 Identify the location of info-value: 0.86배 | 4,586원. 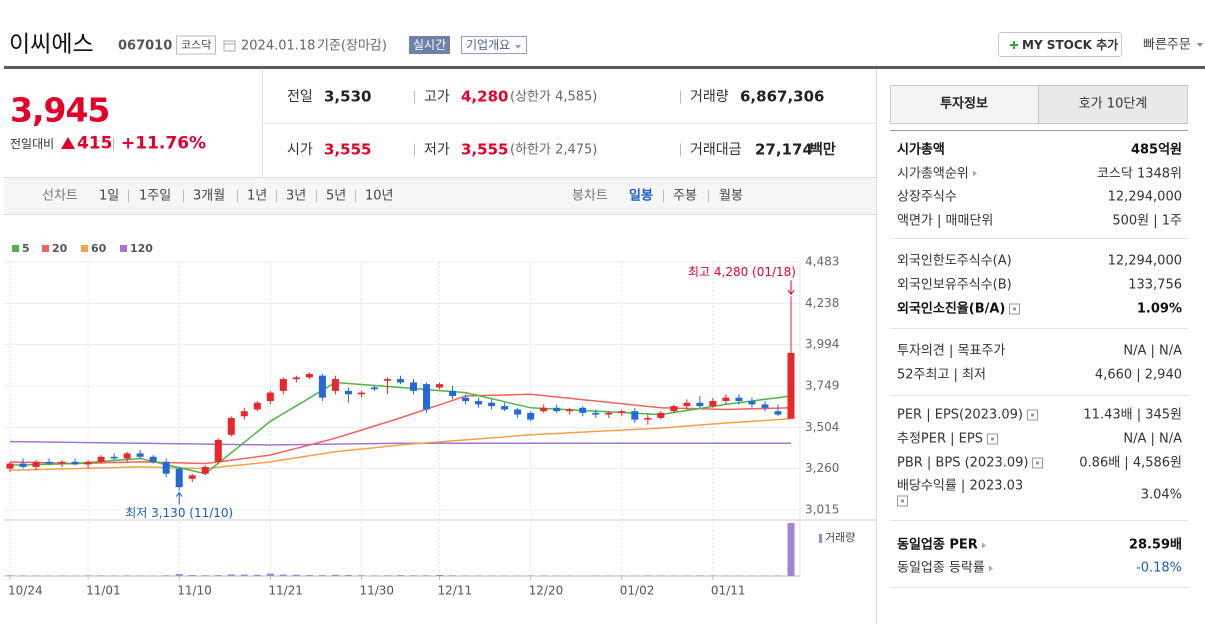
(1130, 463).